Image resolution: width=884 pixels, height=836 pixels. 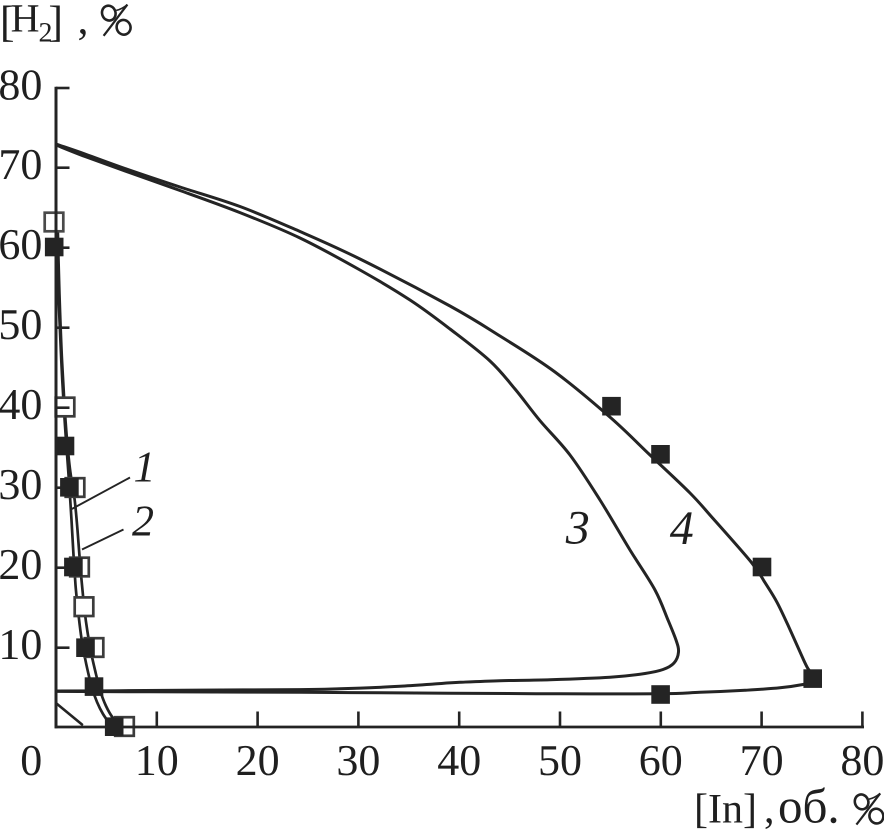 I want to click on svg-text: 1, so click(x=145, y=467).